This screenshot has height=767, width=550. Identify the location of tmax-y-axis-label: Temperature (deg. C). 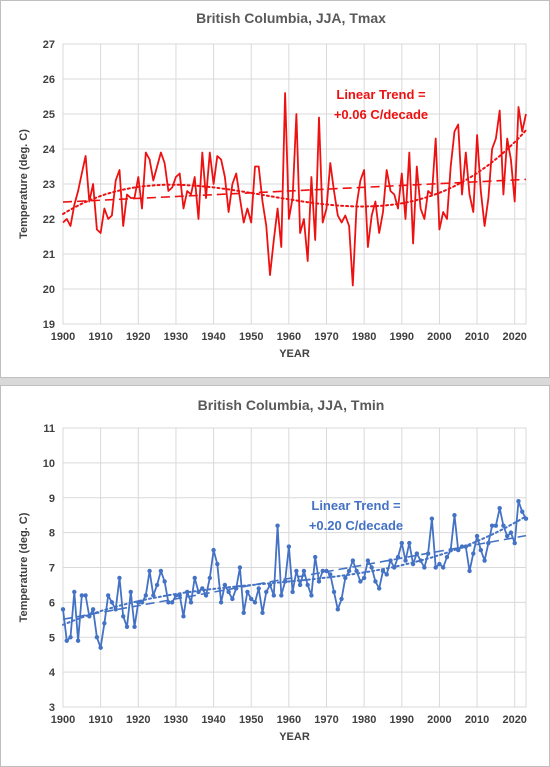
(24, 184).